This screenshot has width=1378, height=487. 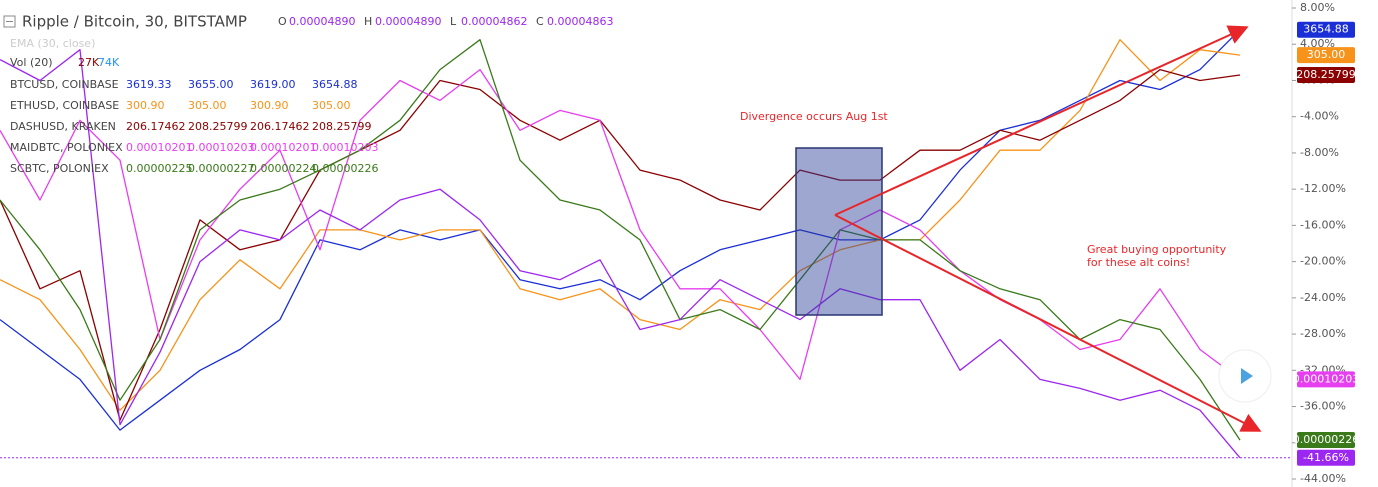 What do you see at coordinates (52, 43) in the screenshot?
I see `ema-label: EMA (30, close)` at bounding box center [52, 43].